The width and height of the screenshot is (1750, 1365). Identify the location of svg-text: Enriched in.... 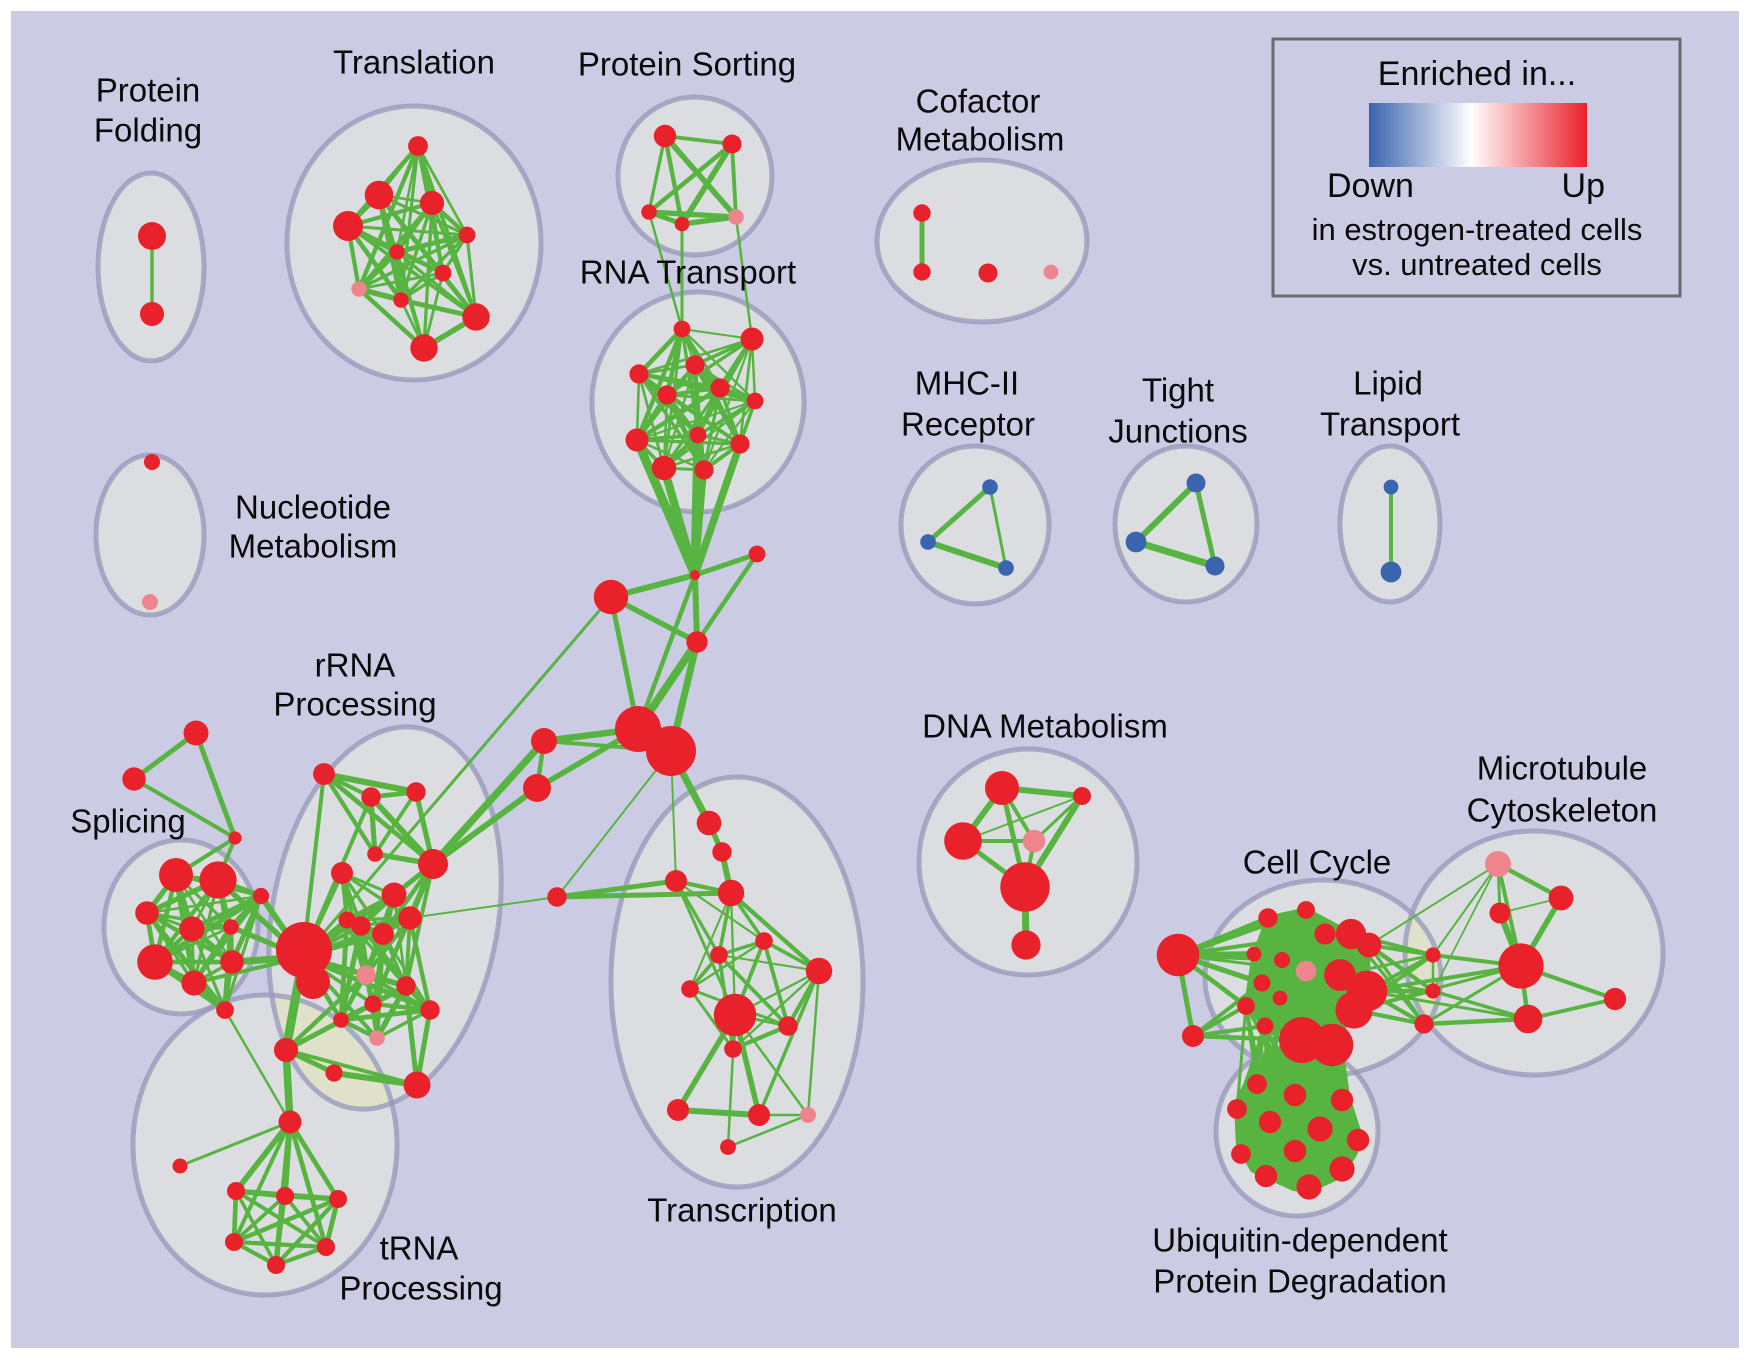
(1477, 74).